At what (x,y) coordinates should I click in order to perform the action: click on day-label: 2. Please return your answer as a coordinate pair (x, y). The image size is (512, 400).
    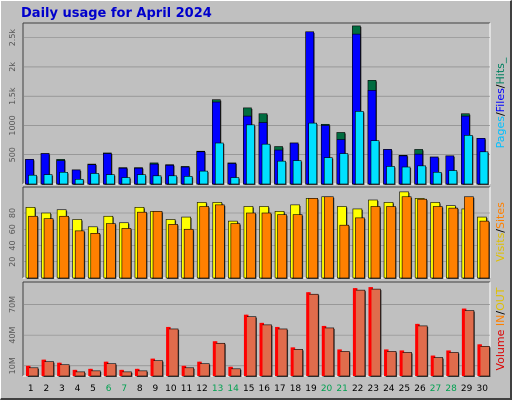
    Looking at the image, I should click on (46, 389).